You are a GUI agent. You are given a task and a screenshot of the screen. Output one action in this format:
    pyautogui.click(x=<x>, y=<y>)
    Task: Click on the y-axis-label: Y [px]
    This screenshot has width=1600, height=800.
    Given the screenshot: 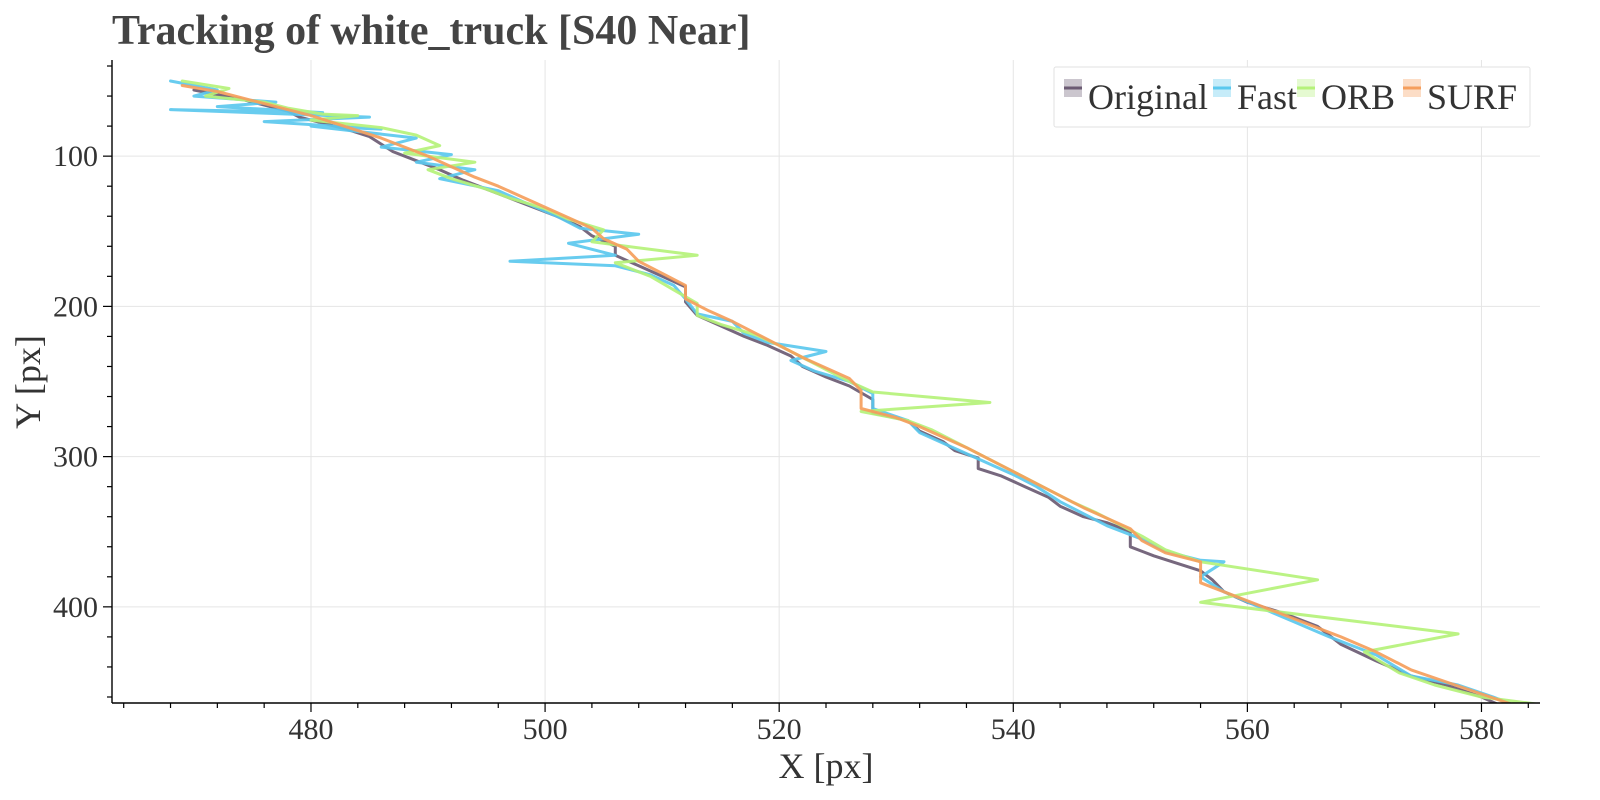 What is the action you would take?
    pyautogui.click(x=28, y=382)
    